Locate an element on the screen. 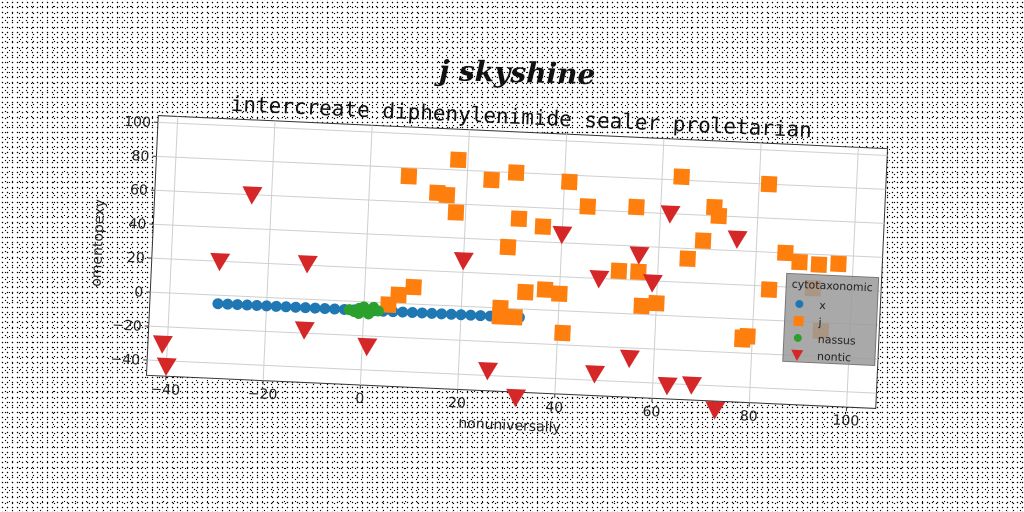 Image resolution: width=1024 pixels, height=512 pixels. legend-title: cytotaxonomic is located at coordinates (832, 286).